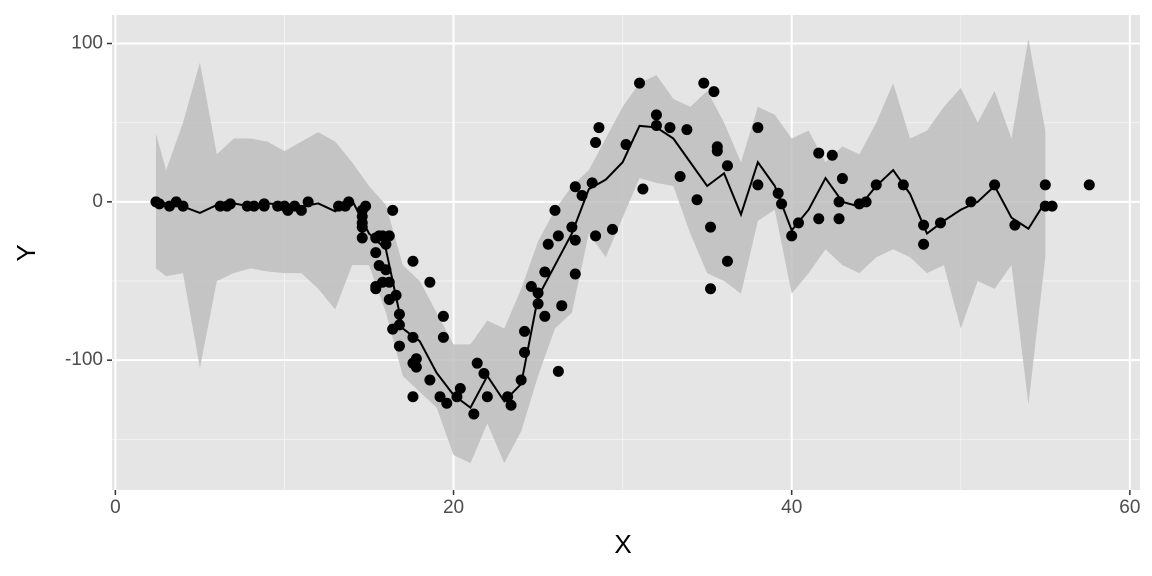 This screenshot has width=1152, height=576. I want to click on y-tick-label: -100, so click(84, 359).